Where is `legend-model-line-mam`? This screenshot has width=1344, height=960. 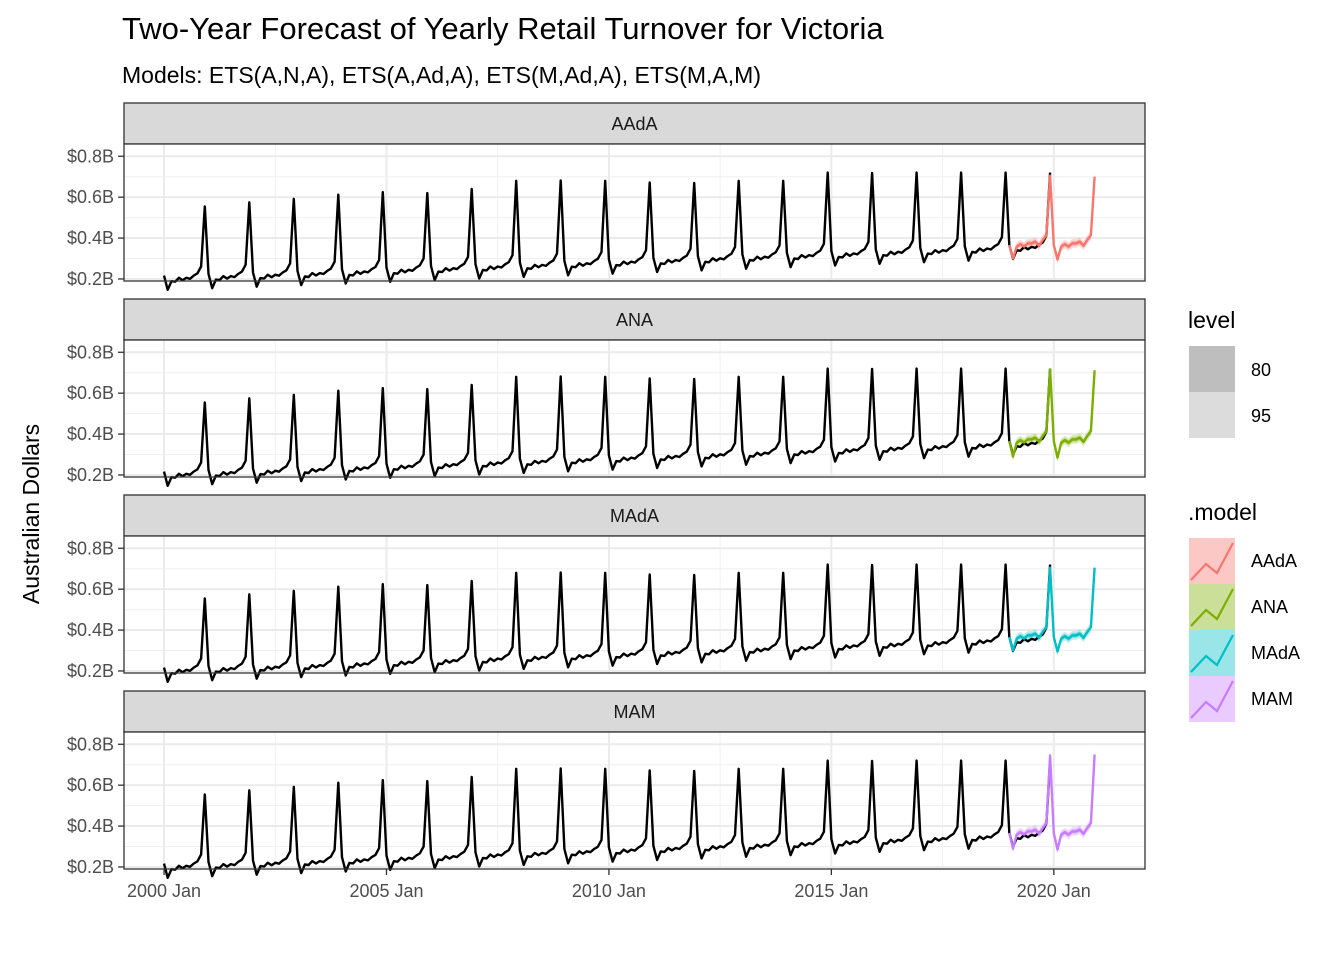
legend-model-line-mam is located at coordinates (1212, 699).